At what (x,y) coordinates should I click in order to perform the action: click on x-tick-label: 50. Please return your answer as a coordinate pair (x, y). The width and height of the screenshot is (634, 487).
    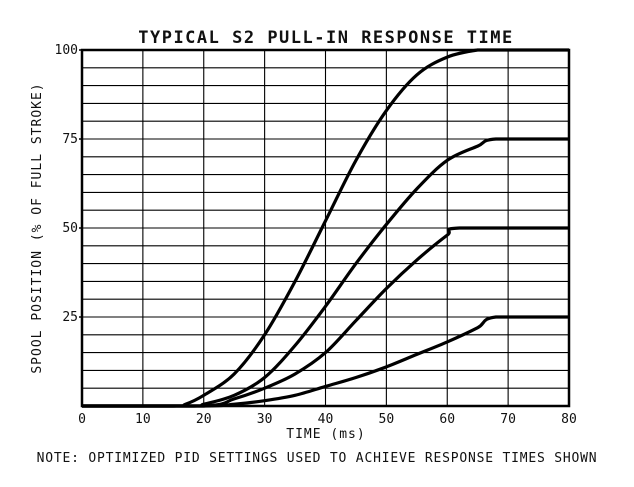
    Looking at the image, I should click on (387, 419).